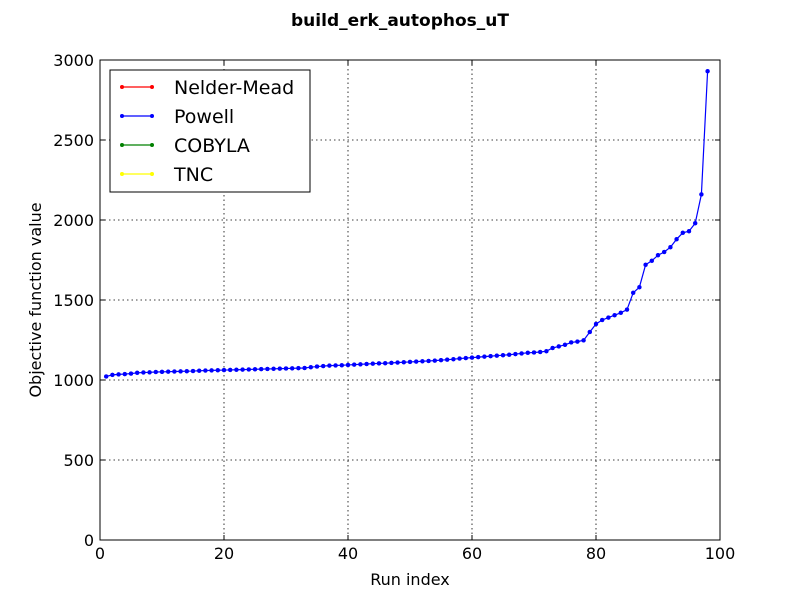 Image resolution: width=800 pixels, height=600 pixels. I want to click on x-tick-label: 100, so click(720, 553).